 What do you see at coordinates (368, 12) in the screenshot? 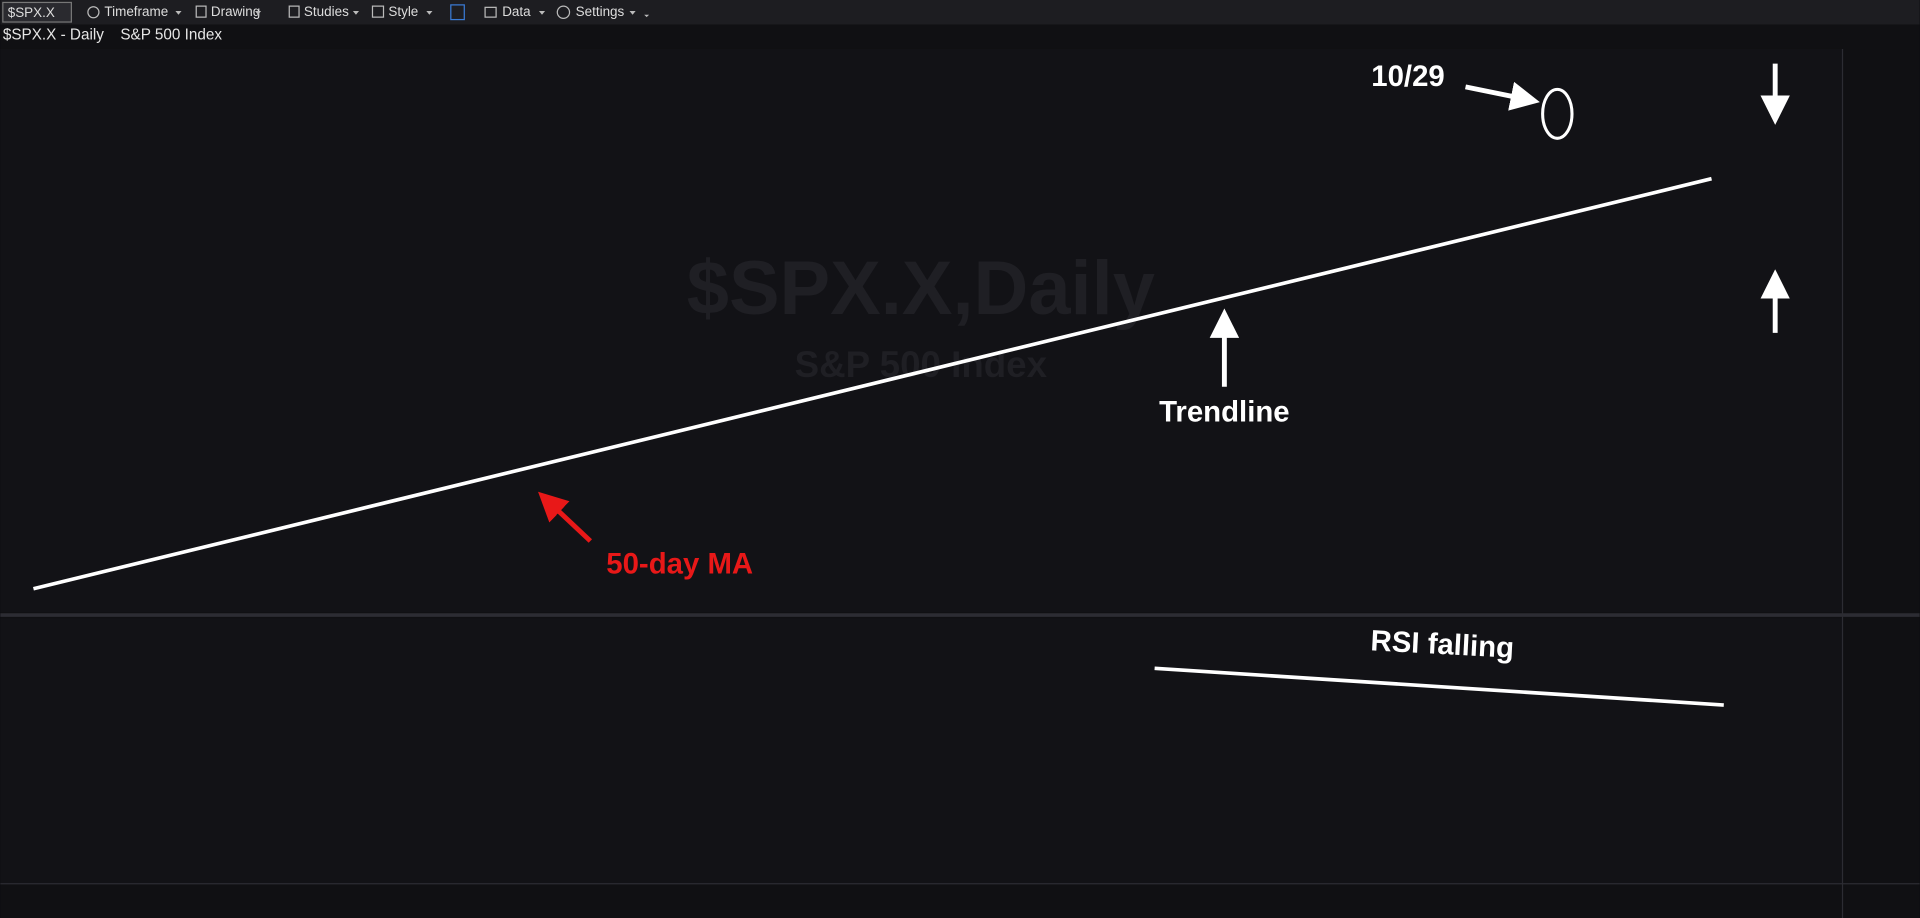
I see `toolbar-icons` at bounding box center [368, 12].